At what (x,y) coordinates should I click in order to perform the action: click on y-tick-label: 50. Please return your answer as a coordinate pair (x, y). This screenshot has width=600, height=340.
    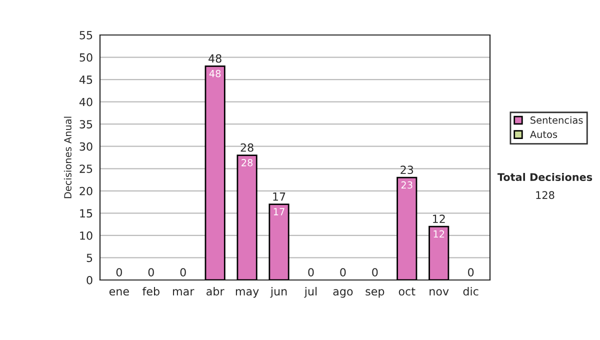
    Looking at the image, I should click on (86, 57).